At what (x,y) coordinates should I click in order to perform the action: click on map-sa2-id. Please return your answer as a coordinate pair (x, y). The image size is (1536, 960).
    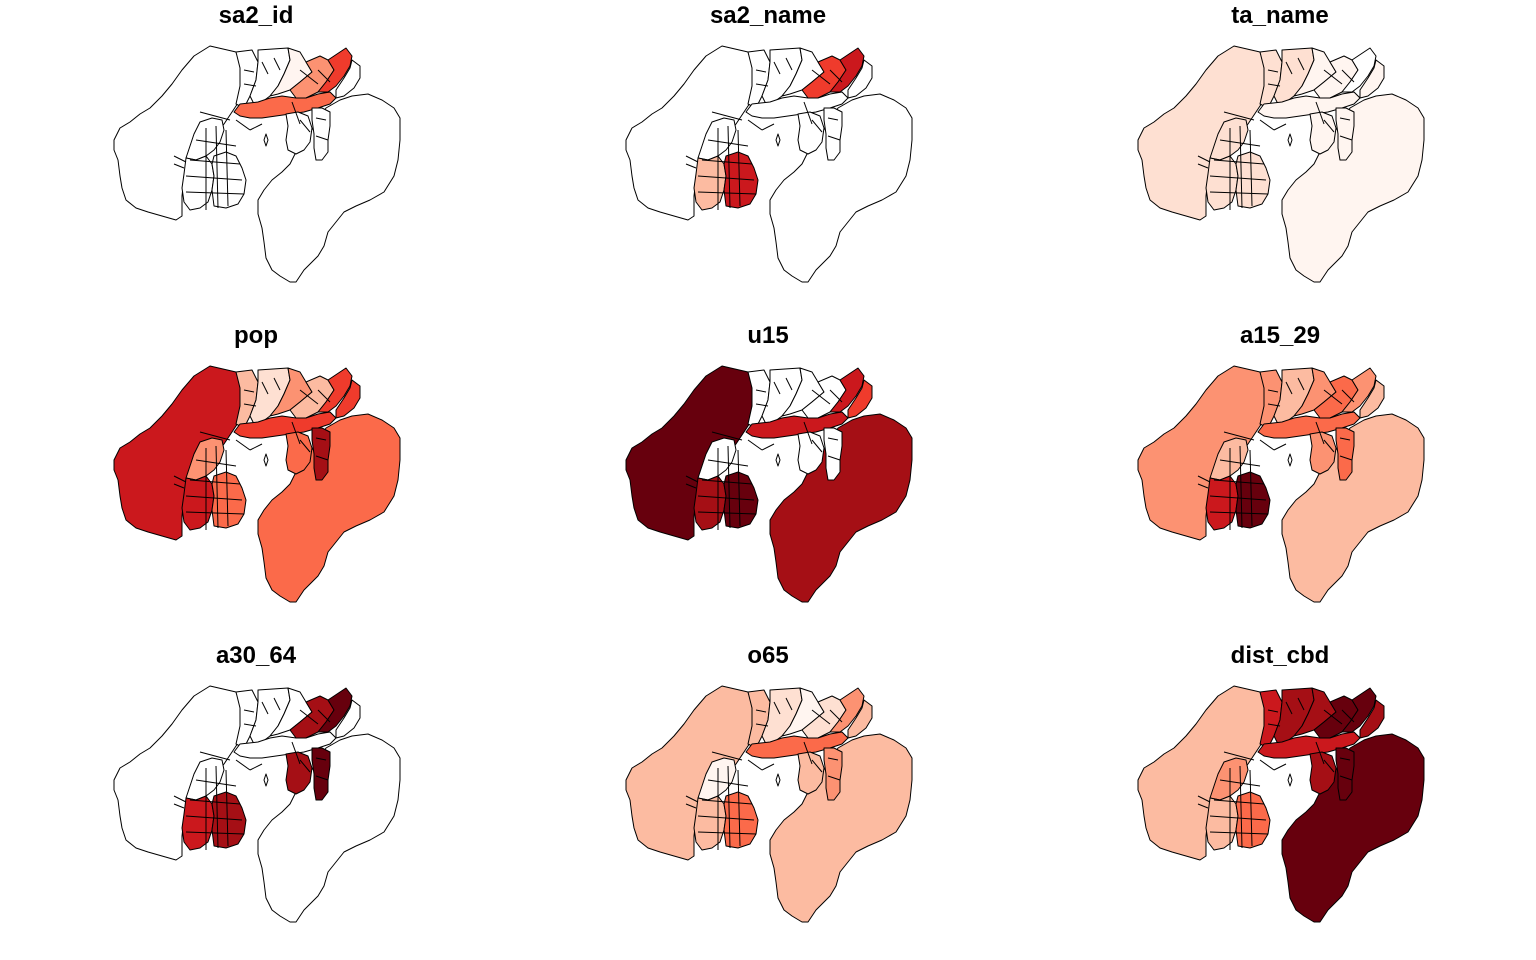
    Looking at the image, I should click on (257, 164).